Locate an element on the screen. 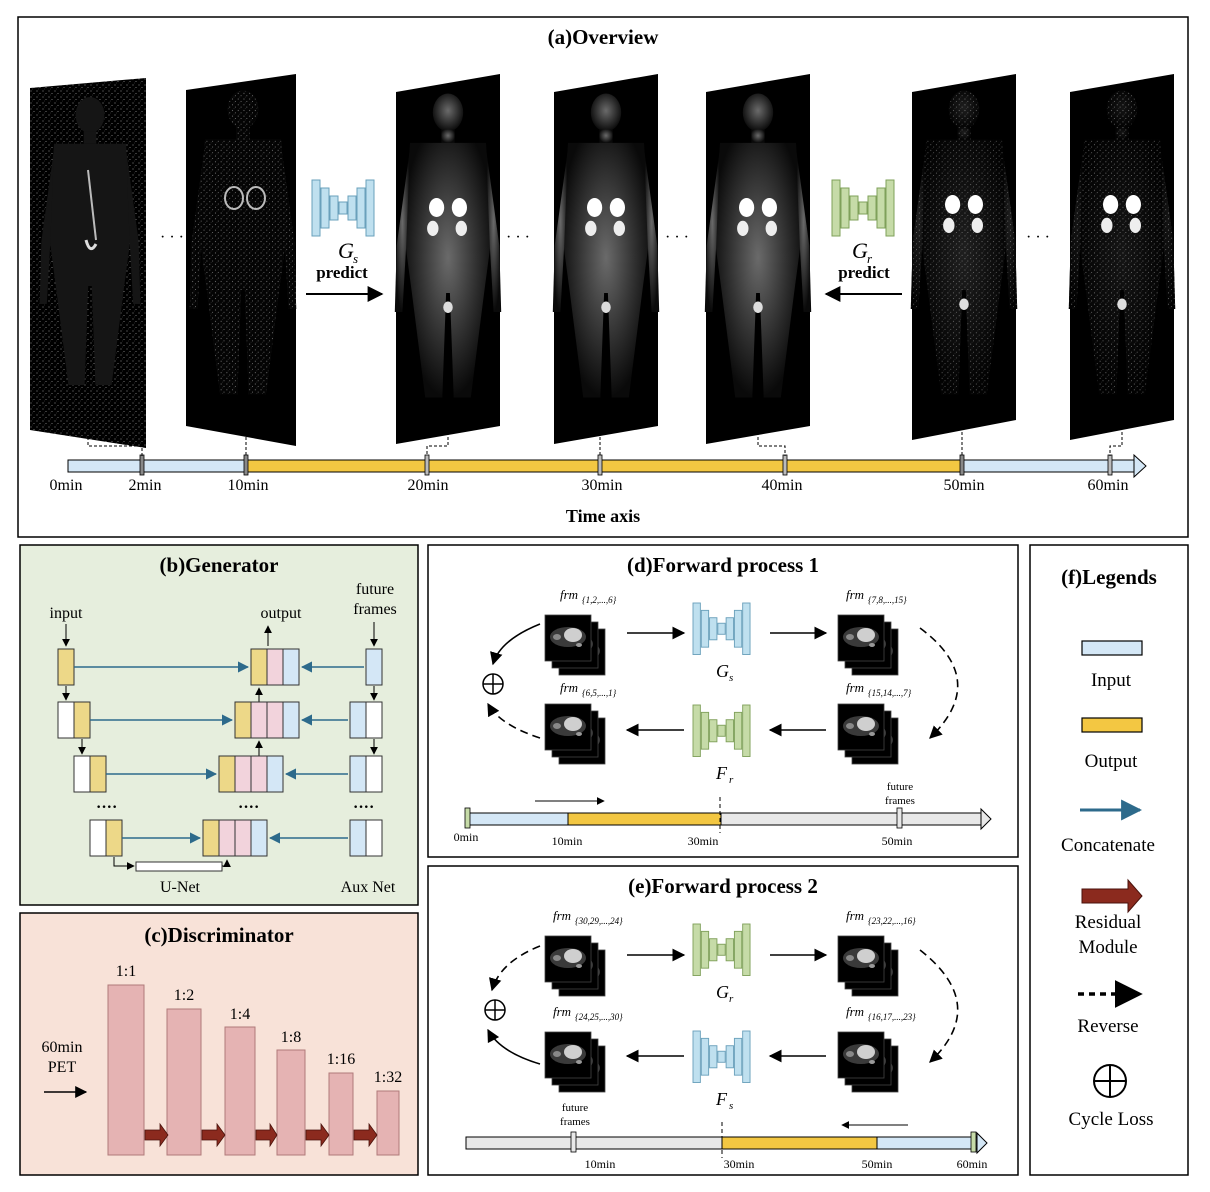  legend-input-swatch is located at coordinates (1112, 648).